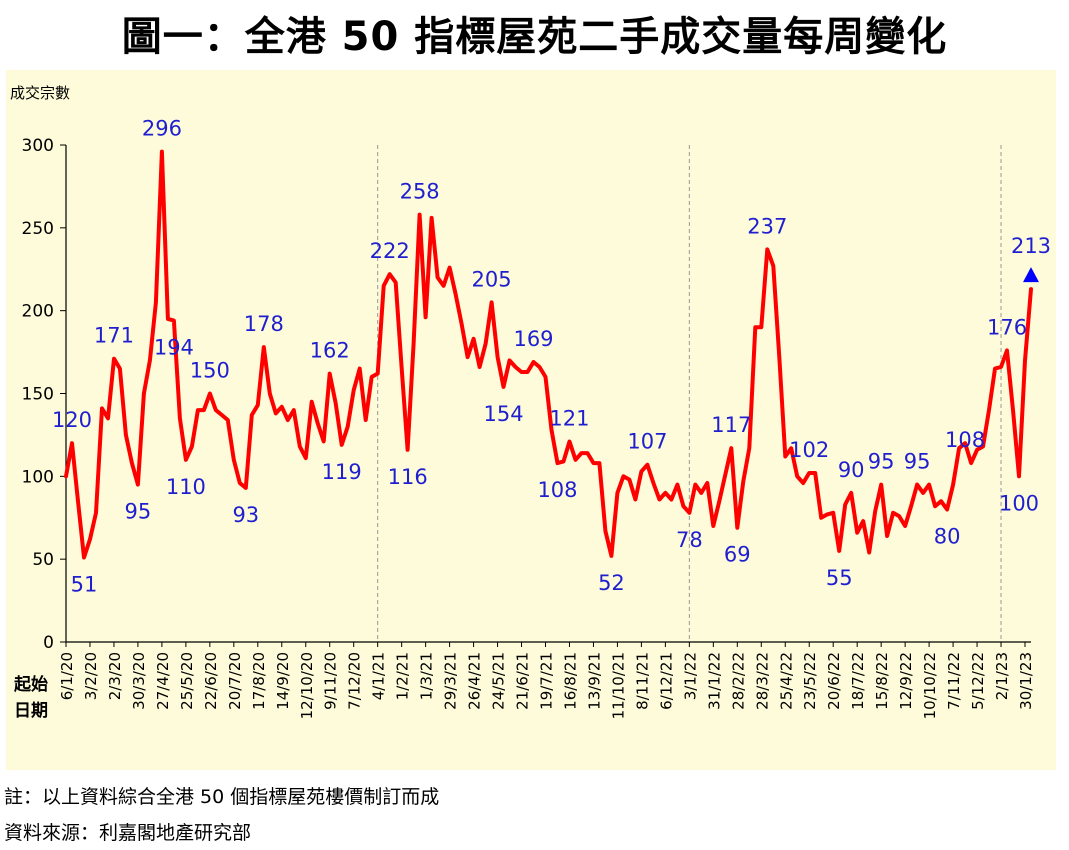 The width and height of the screenshot is (1069, 850). What do you see at coordinates (115, 676) in the screenshot?
I see `x-tick-label: 2/3/20` at bounding box center [115, 676].